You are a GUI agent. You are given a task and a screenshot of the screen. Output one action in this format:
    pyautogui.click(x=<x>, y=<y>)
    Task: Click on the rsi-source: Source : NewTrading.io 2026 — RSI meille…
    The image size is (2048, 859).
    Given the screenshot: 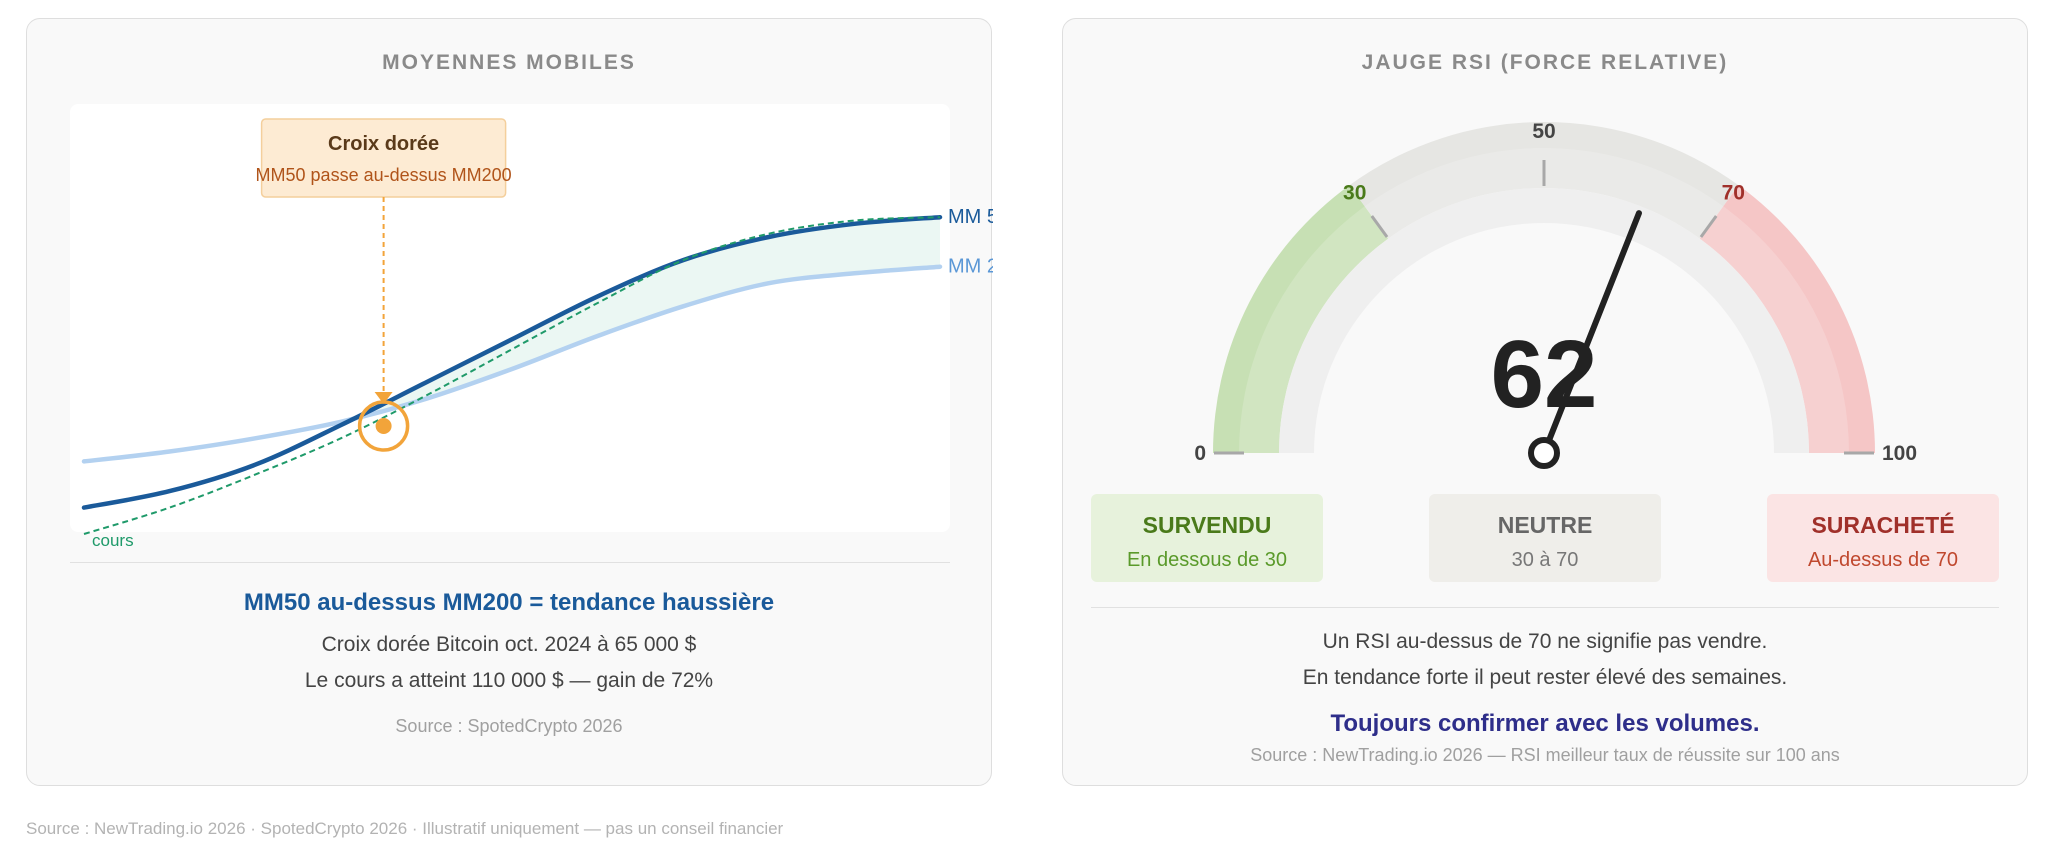 What is the action you would take?
    pyautogui.click(x=1545, y=755)
    